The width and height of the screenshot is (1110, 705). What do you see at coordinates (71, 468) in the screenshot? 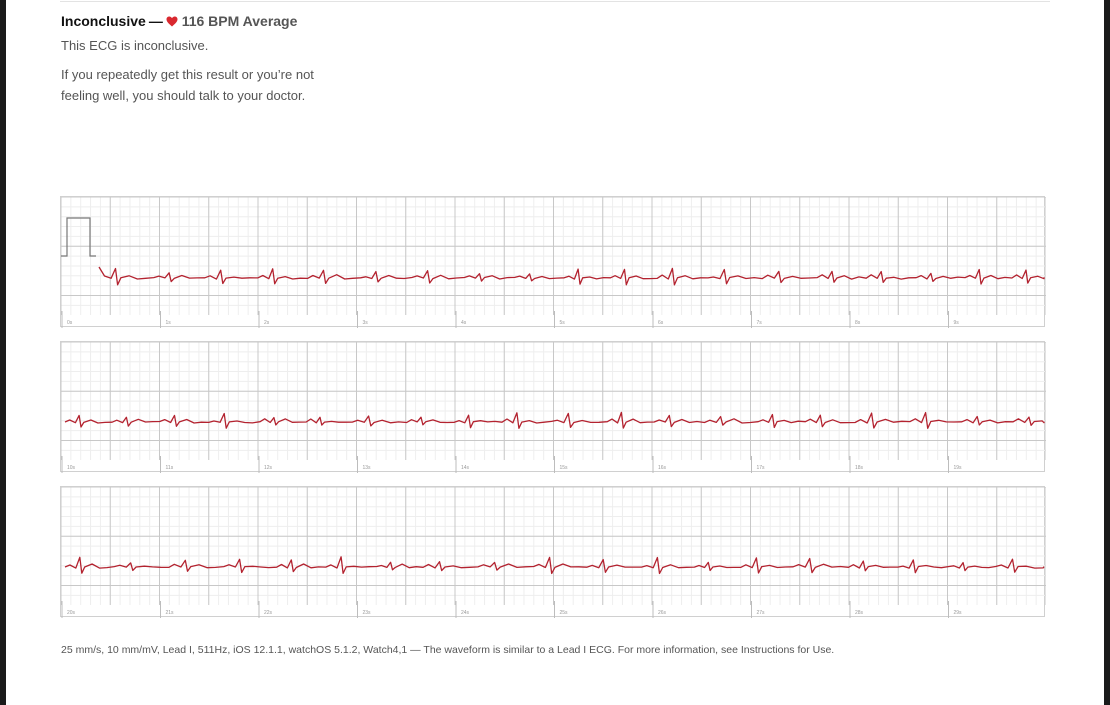
I see `second-tick-label: 10s` at bounding box center [71, 468].